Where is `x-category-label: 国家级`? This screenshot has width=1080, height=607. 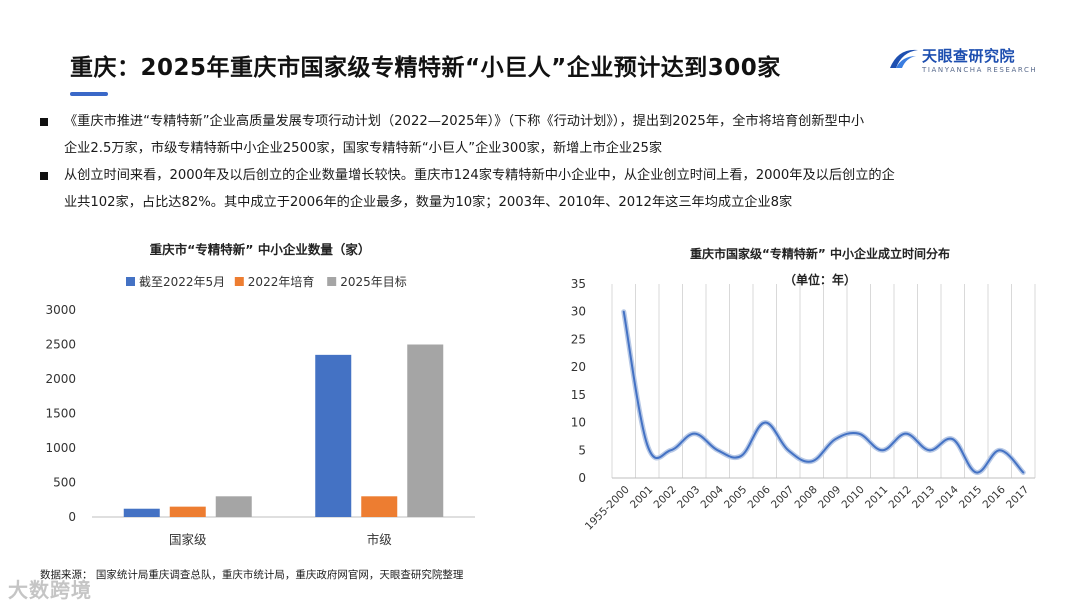
x-category-label: 国家级 is located at coordinates (188, 539).